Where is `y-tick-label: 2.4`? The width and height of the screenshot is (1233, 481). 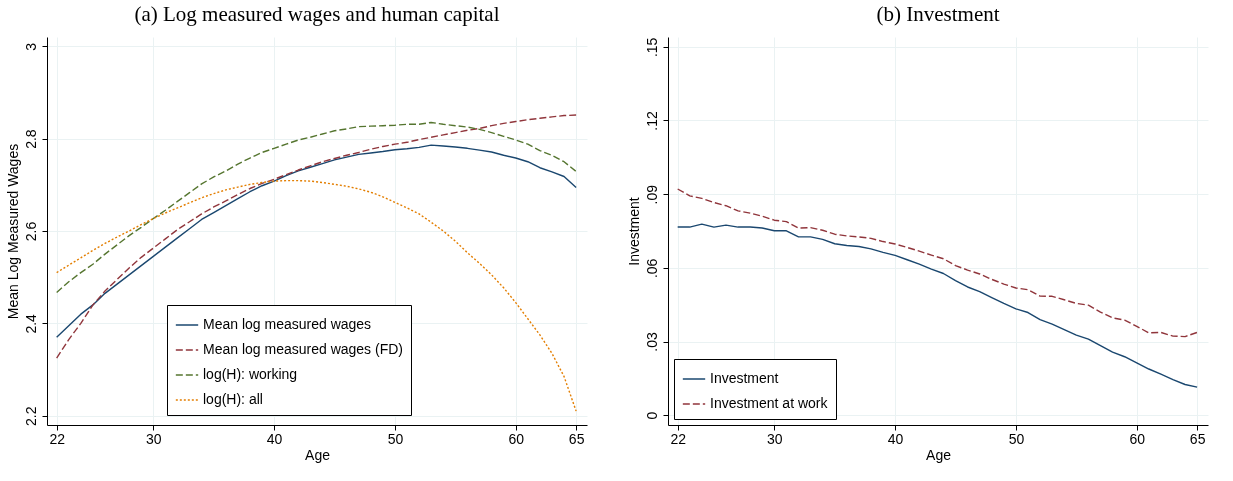
y-tick-label: 2.4 is located at coordinates (30, 323).